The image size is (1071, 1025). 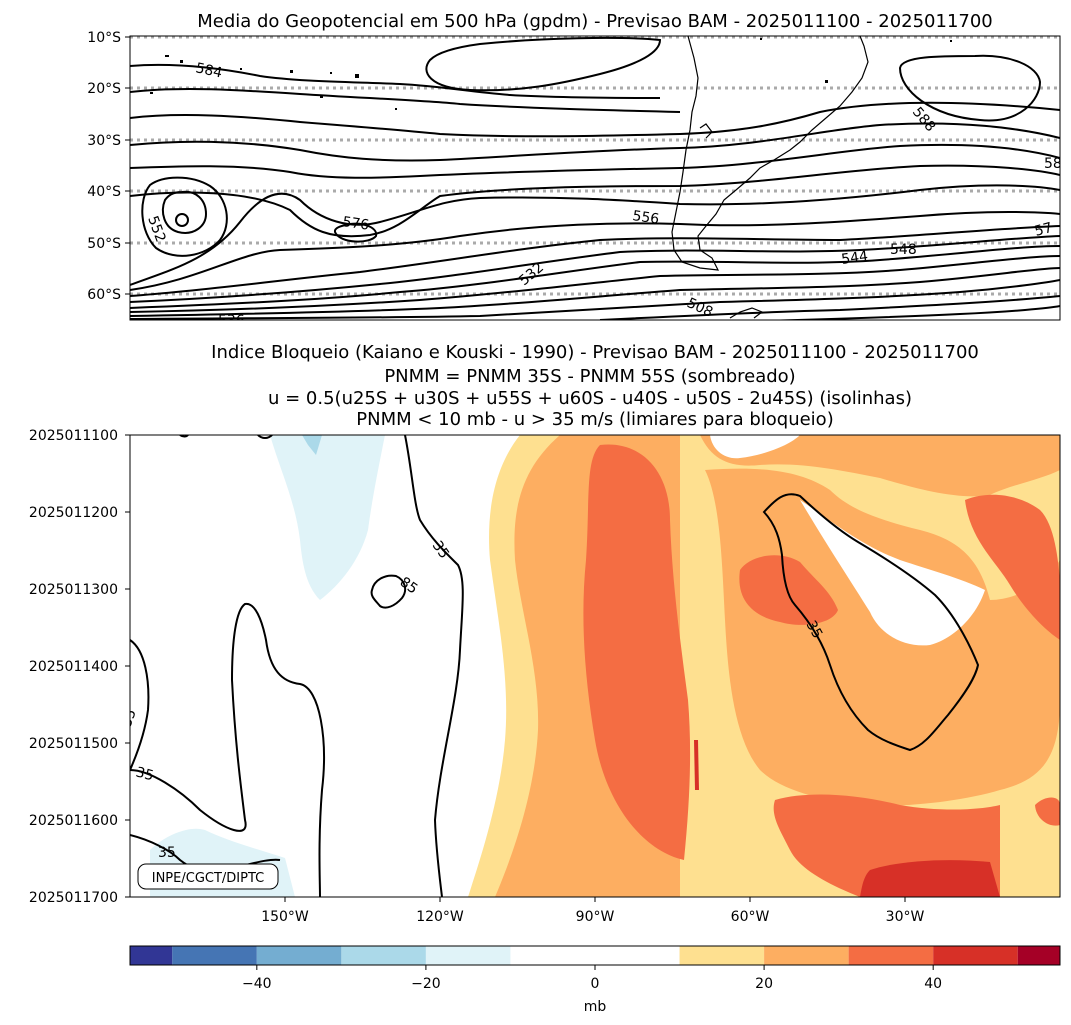 I want to click on lon-tick-label: 60°W, so click(x=750, y=917).